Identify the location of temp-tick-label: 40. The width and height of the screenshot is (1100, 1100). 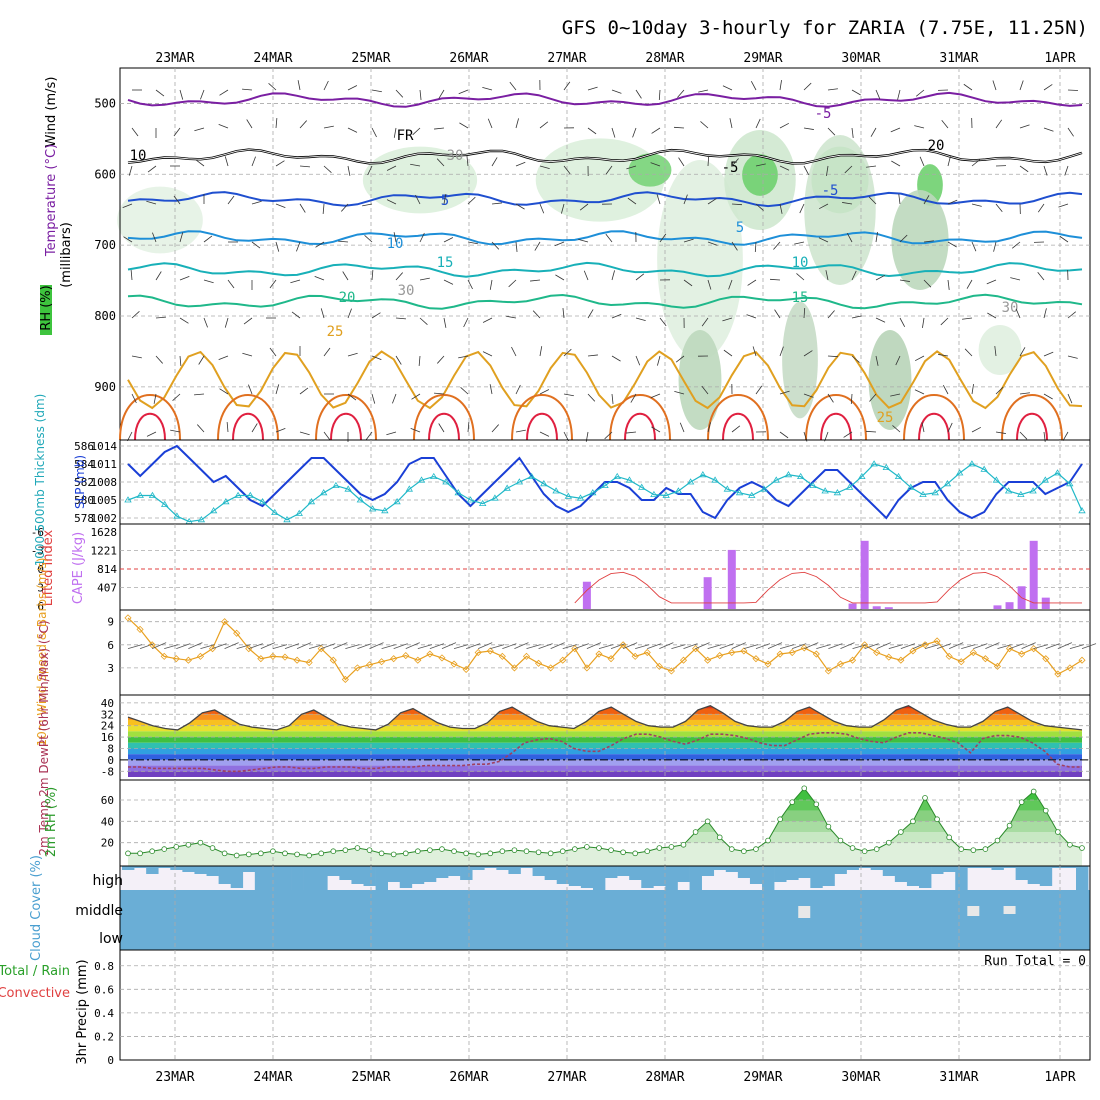
(107, 703).